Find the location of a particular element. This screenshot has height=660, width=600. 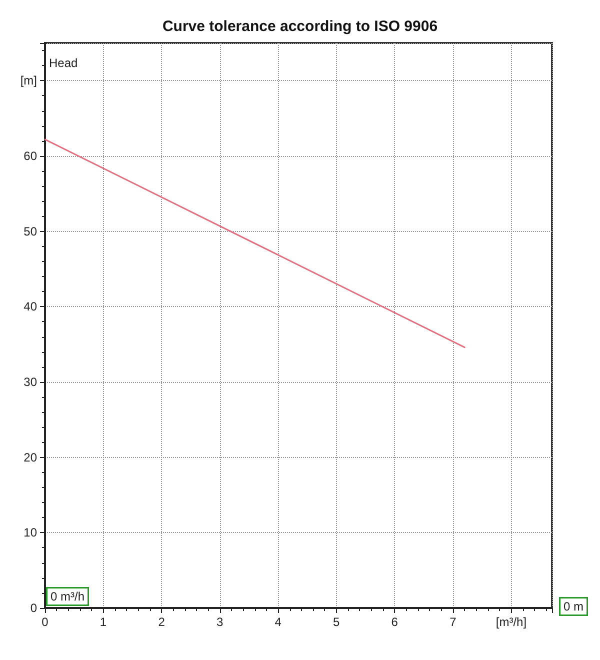

x-tick-label: 0 is located at coordinates (45, 622).